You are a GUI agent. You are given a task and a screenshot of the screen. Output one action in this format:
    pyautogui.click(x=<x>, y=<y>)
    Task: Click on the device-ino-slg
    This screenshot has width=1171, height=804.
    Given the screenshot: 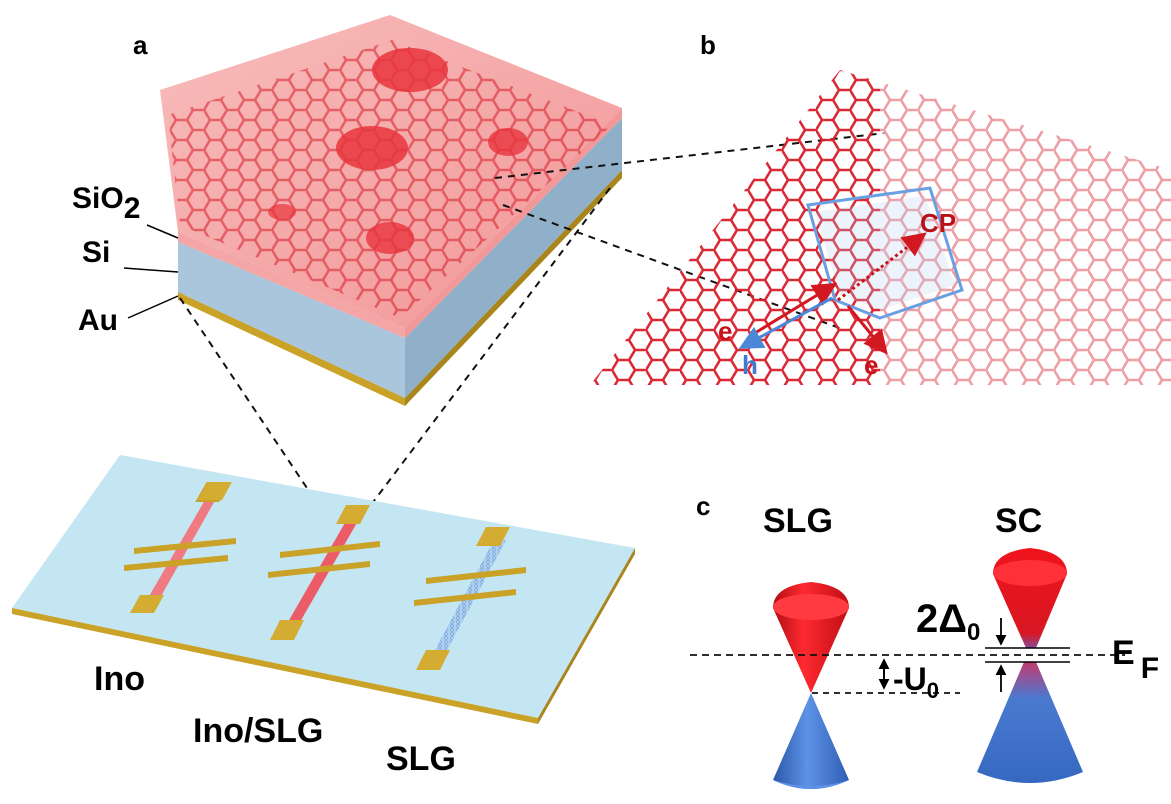 What is the action you would take?
    pyautogui.click(x=324, y=572)
    